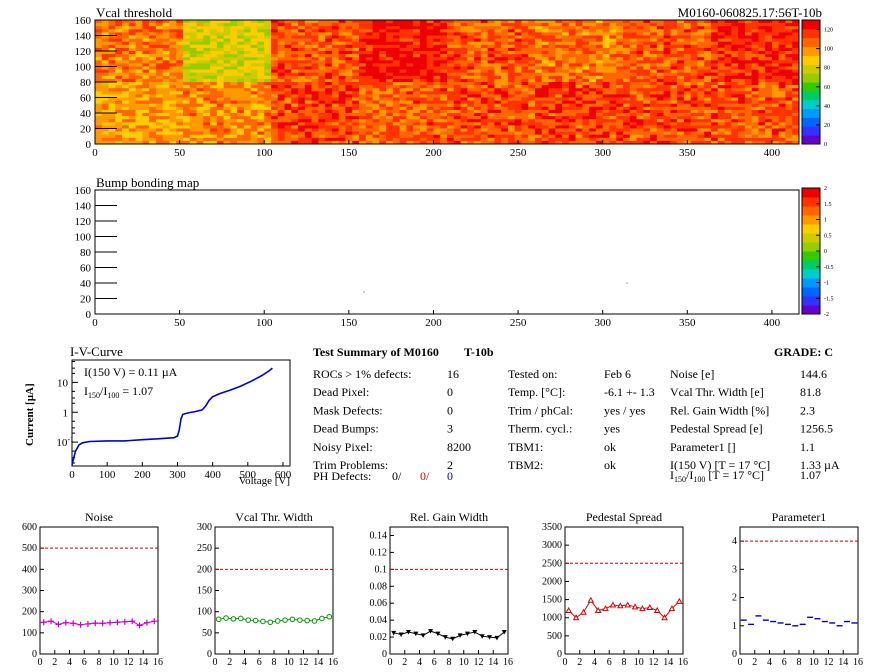 Image resolution: width=896 pixels, height=672 pixels. I want to click on trend-x-tick-label: 14, so click(143, 662).